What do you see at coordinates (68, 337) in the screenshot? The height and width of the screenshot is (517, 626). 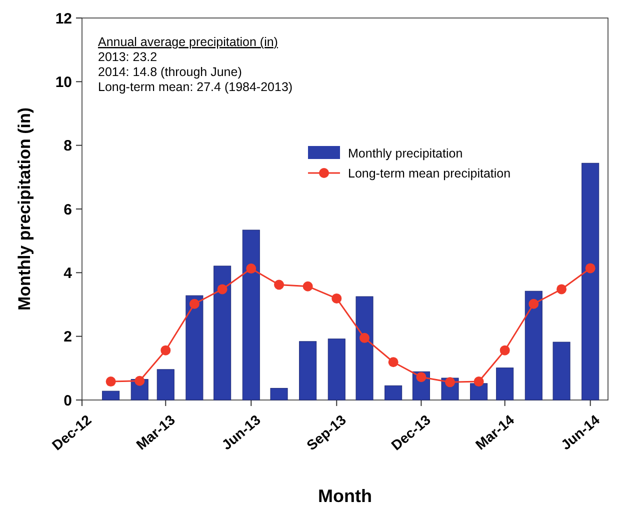 I see `y-tick-label: 2` at bounding box center [68, 337].